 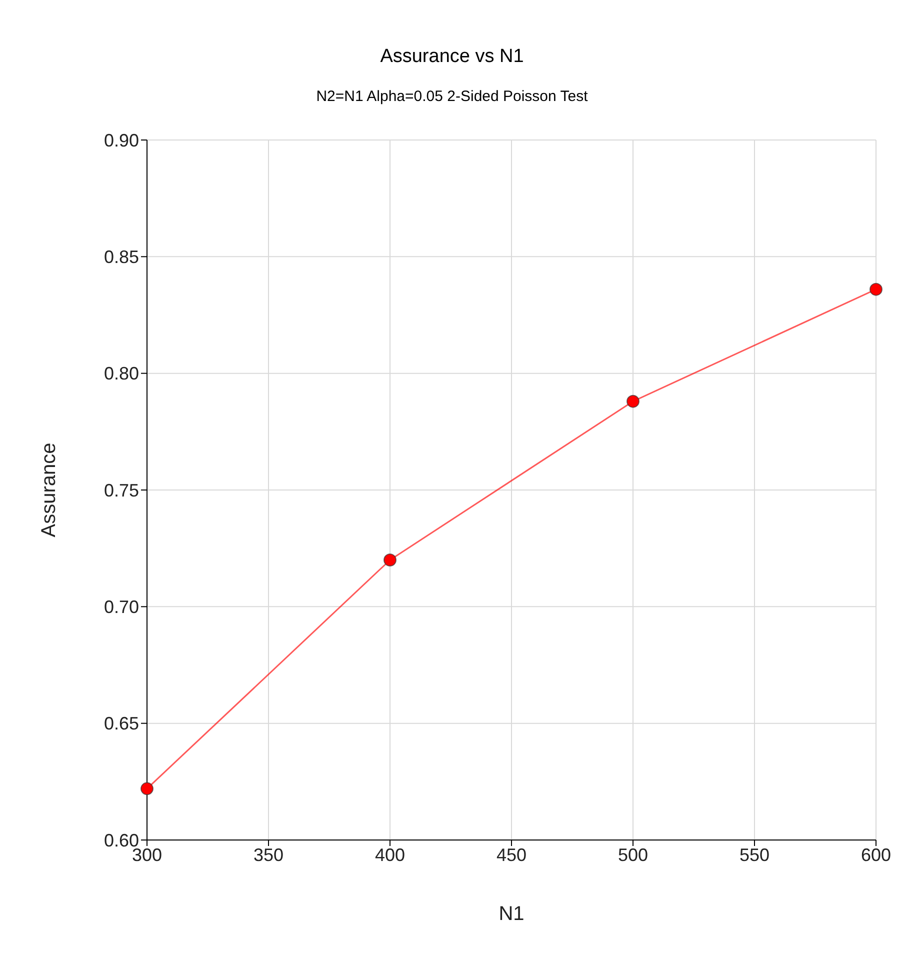 What do you see at coordinates (121, 374) in the screenshot?
I see `y-tick-label: 0.80` at bounding box center [121, 374].